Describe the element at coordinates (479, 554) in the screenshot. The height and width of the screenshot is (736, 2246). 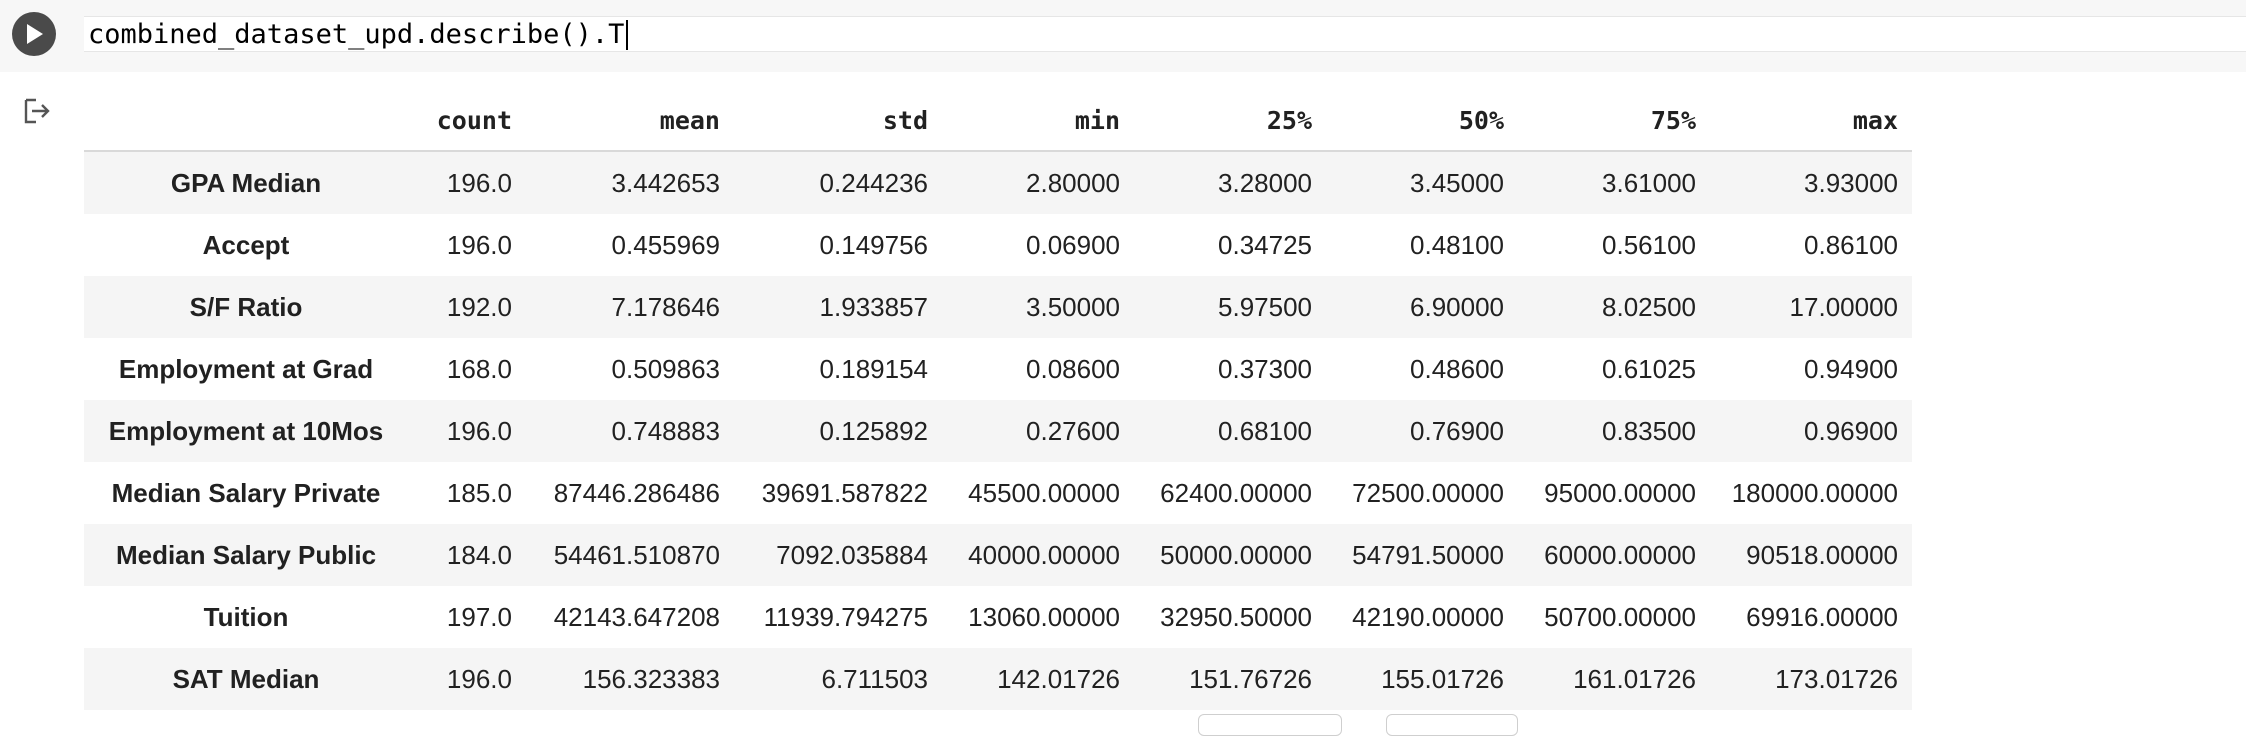
I see `table-cell: 184.0` at that location.